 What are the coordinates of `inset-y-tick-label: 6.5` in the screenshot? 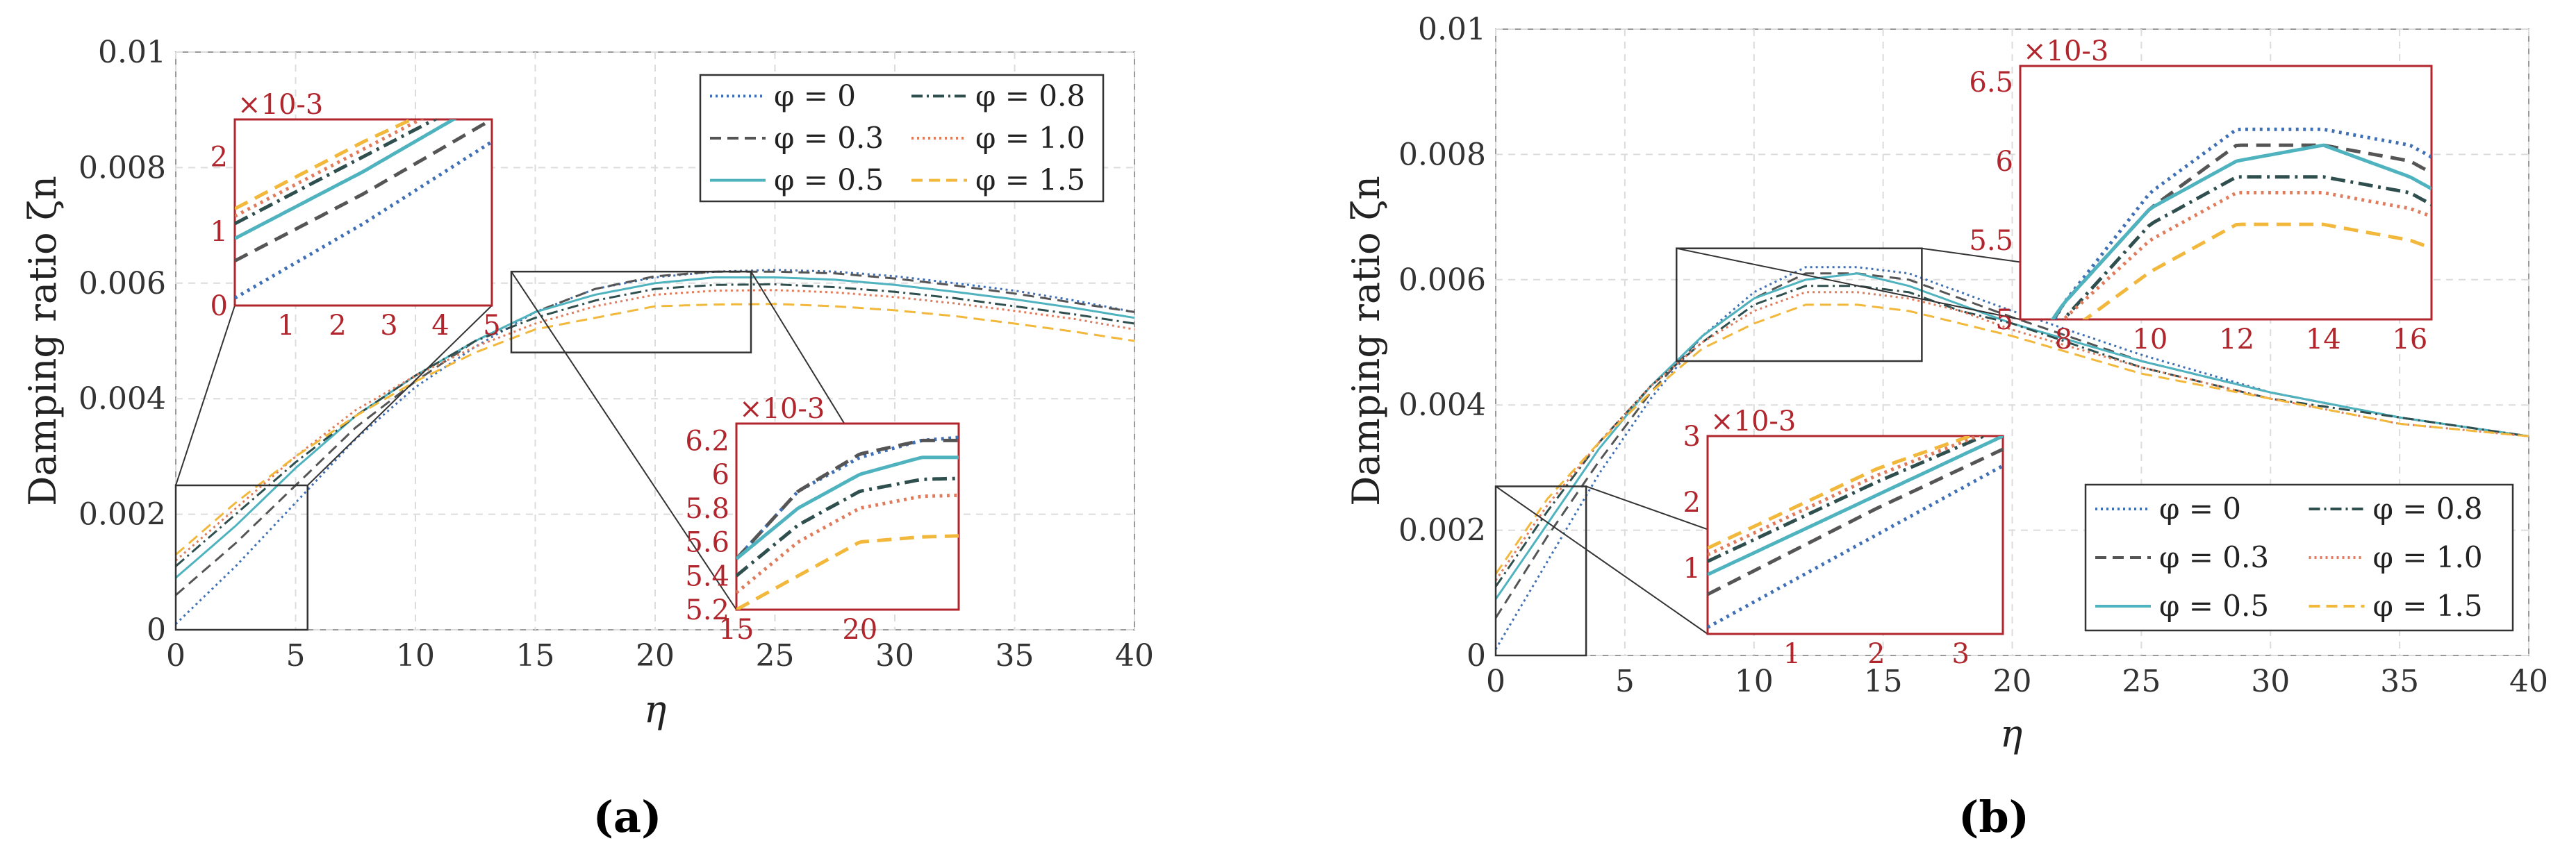 It's located at (1991, 83).